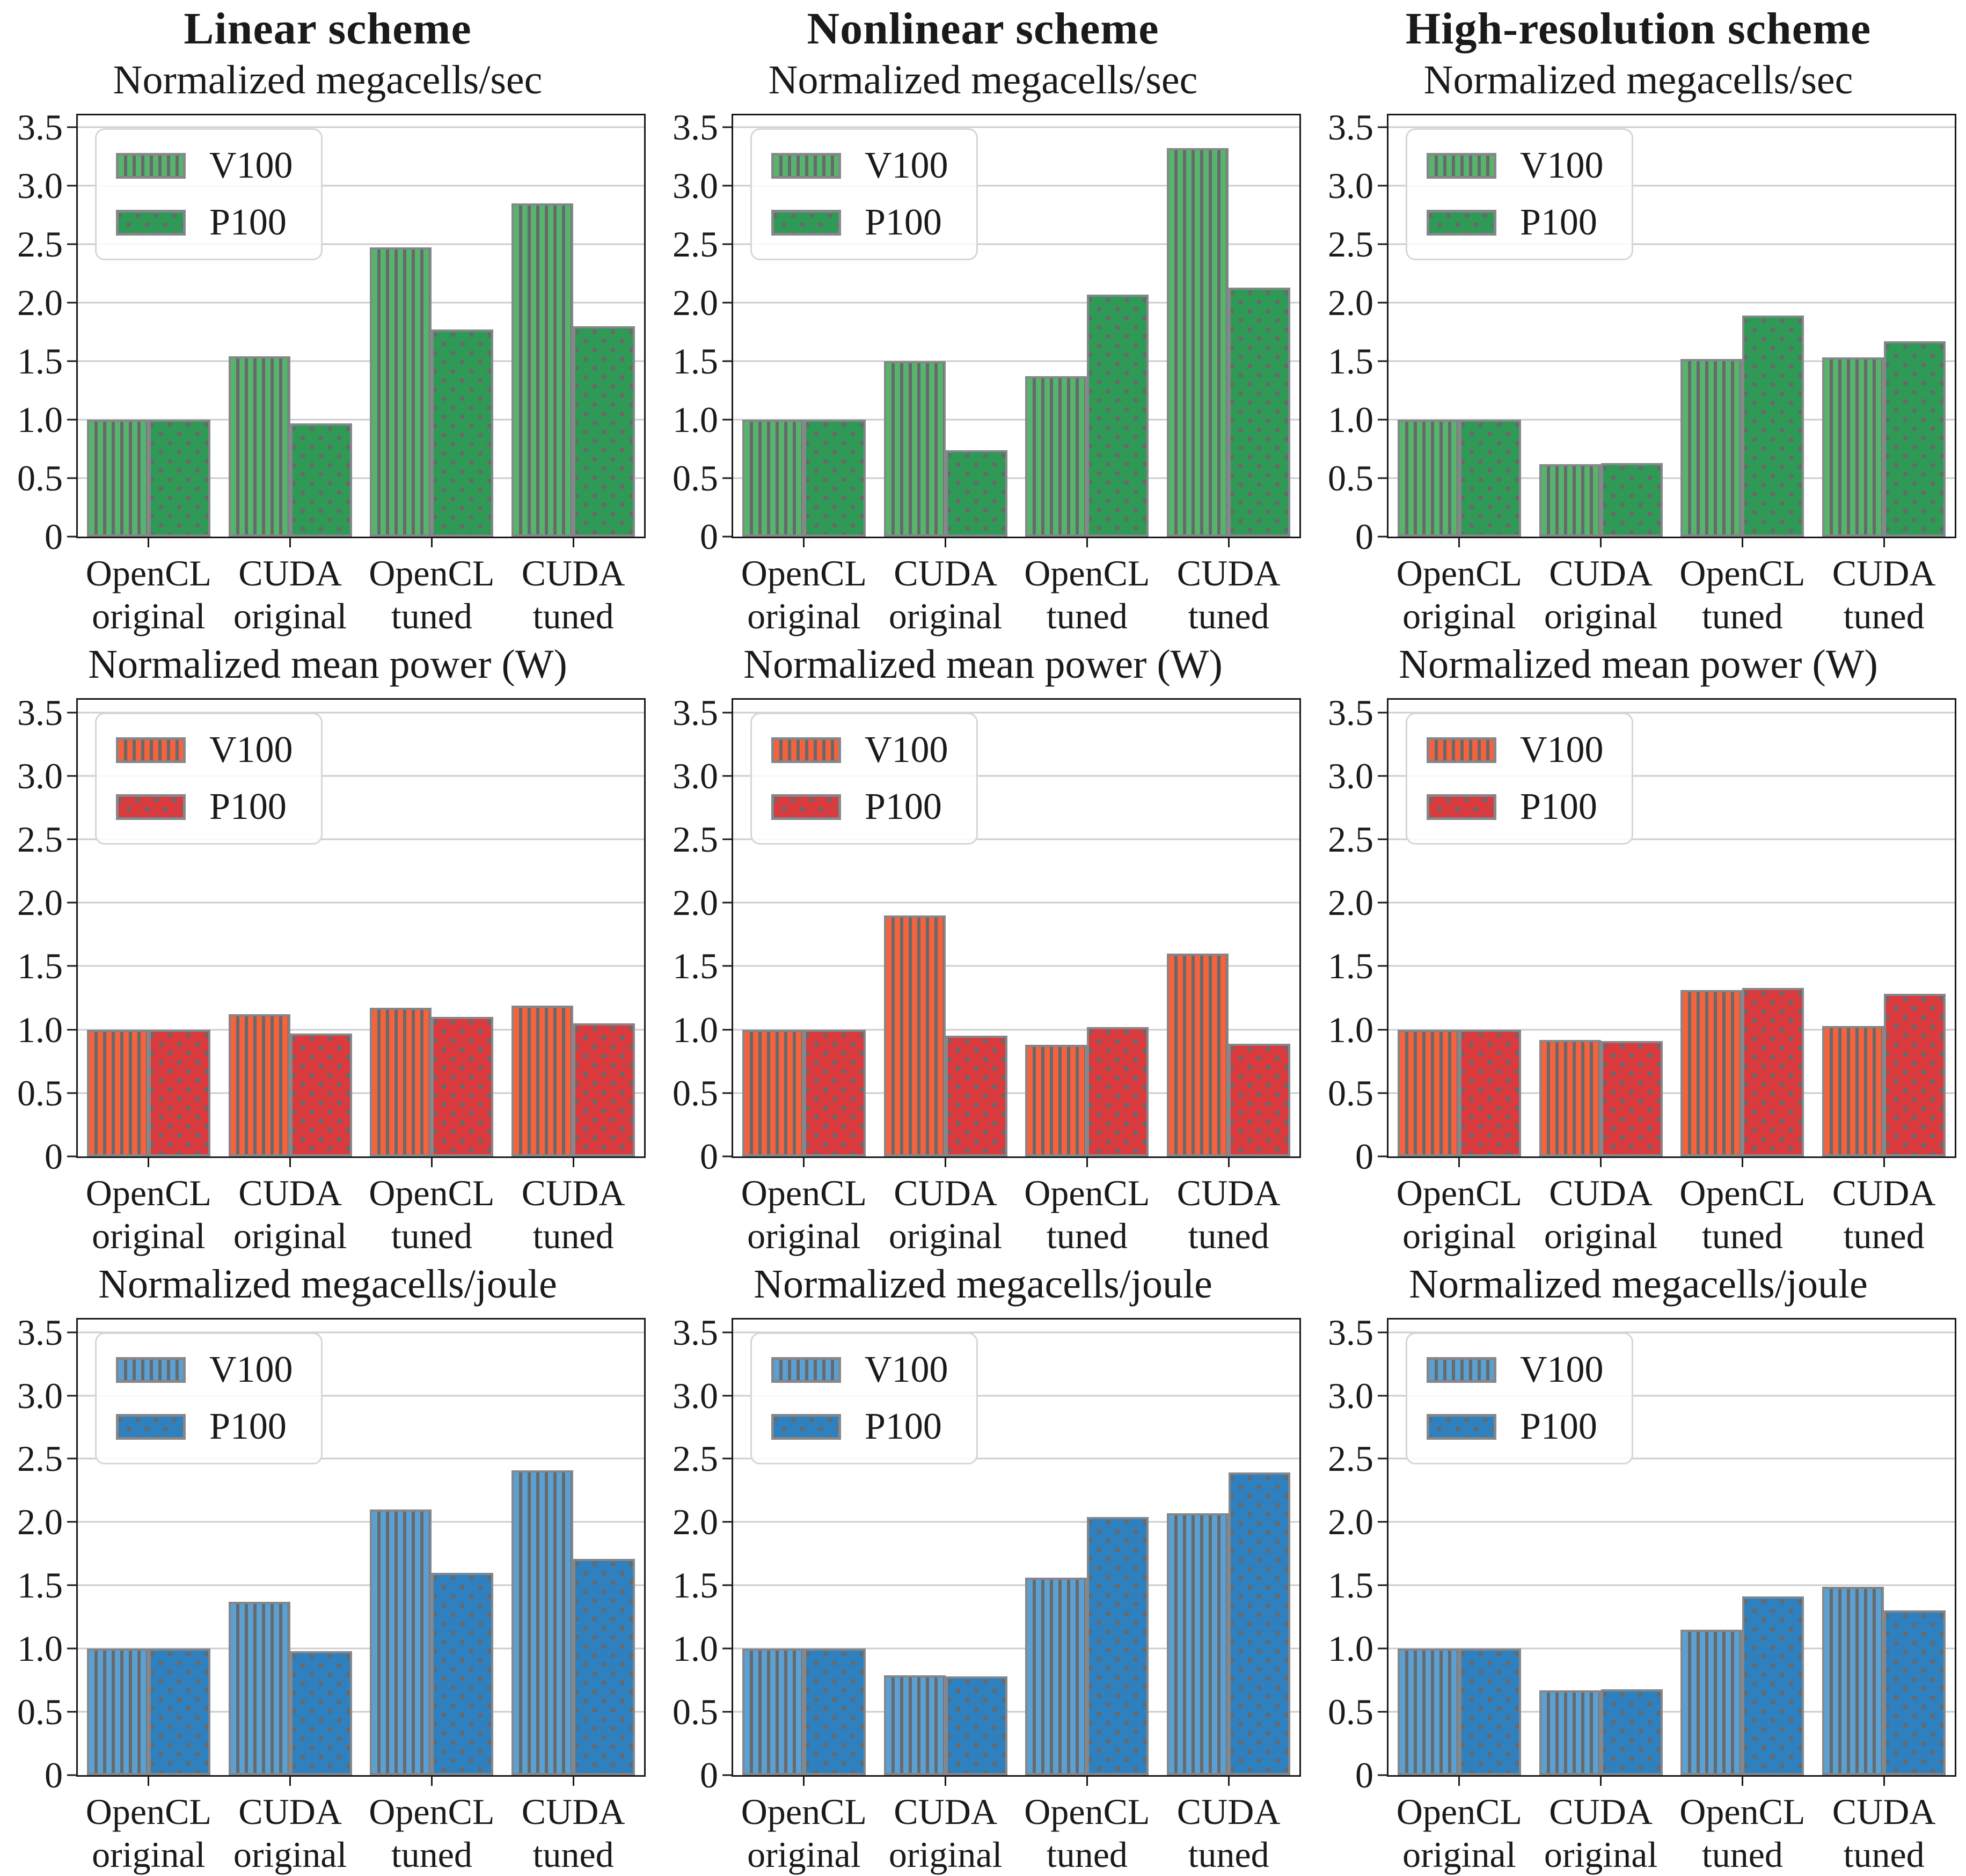  Describe the element at coordinates (804, 594) in the screenshot. I see `x-tick-label: OpenCL original` at that location.